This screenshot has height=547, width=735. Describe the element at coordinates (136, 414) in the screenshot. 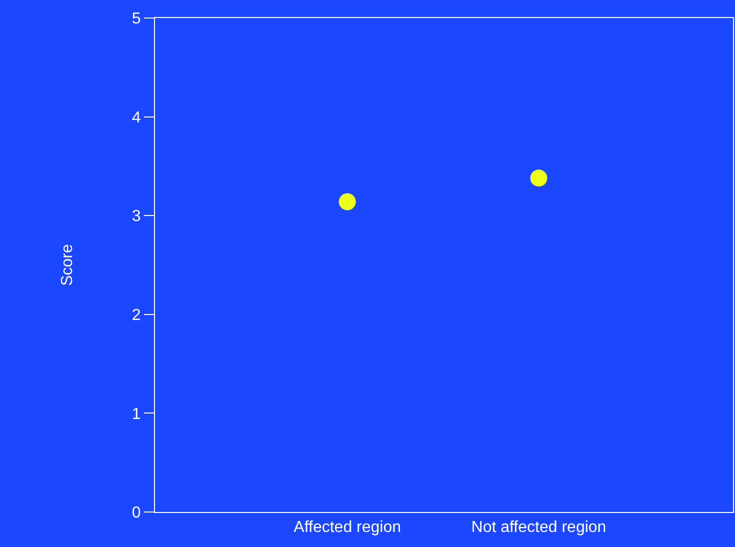

I see `y-tick-label: 1` at that location.